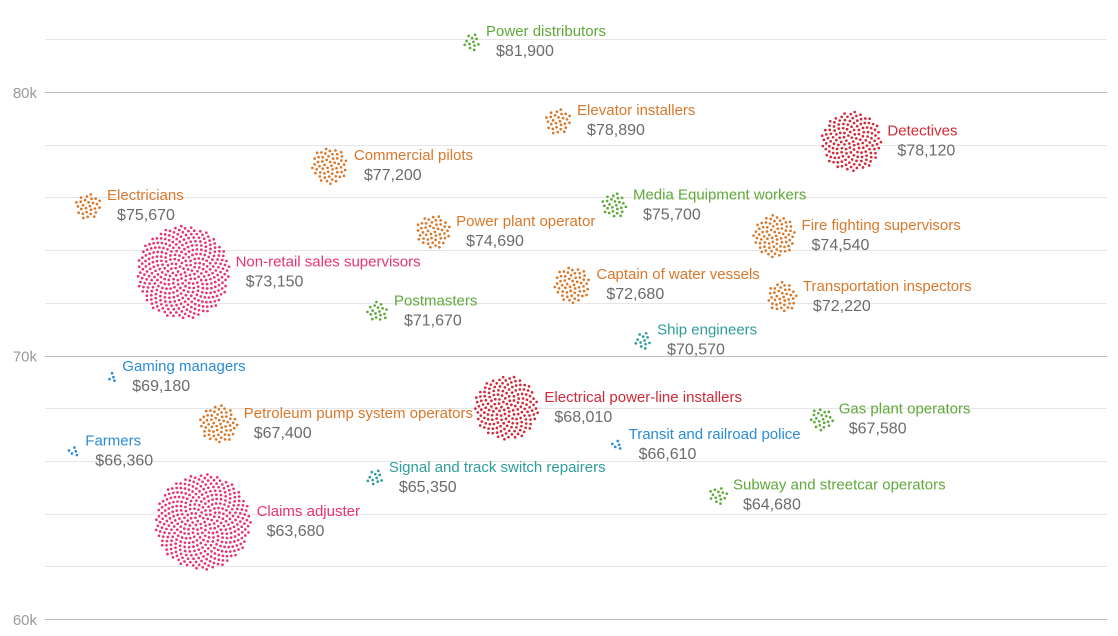 The width and height of the screenshot is (1118, 636). Describe the element at coordinates (827, 495) in the screenshot. I see `occupation-cluster: Subway and streetcar operators$64,680` at that location.